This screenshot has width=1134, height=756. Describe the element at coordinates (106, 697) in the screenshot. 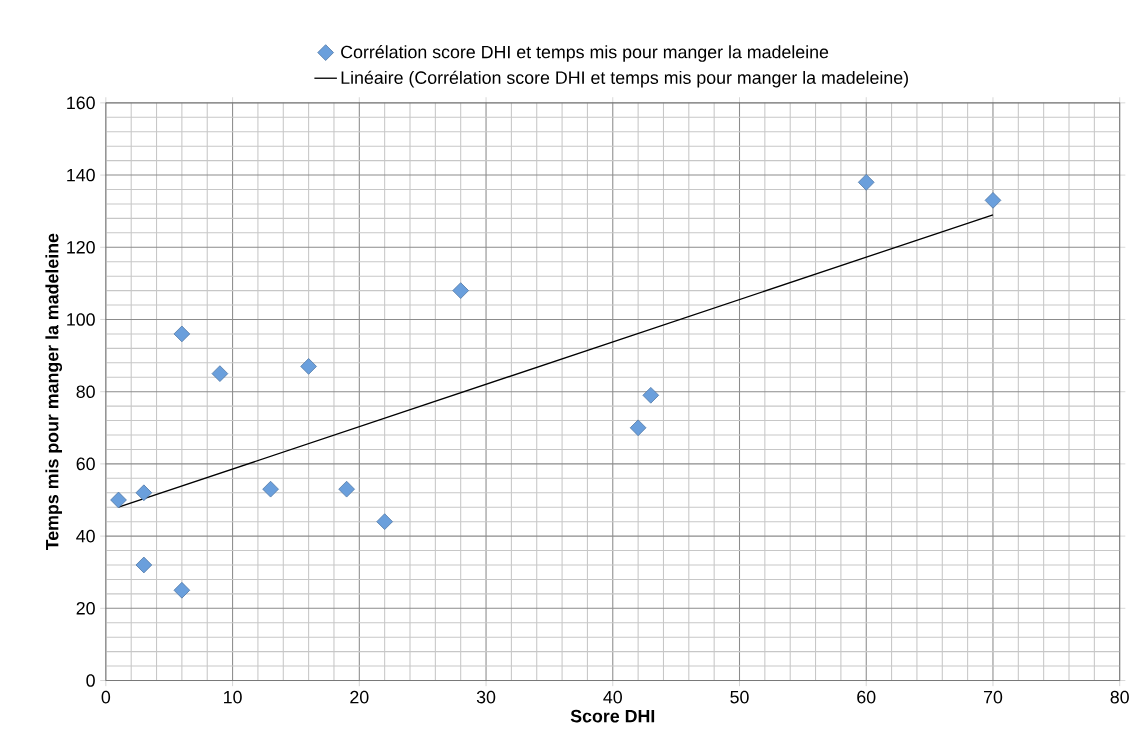

I see `x-tick-label: 0` at that location.